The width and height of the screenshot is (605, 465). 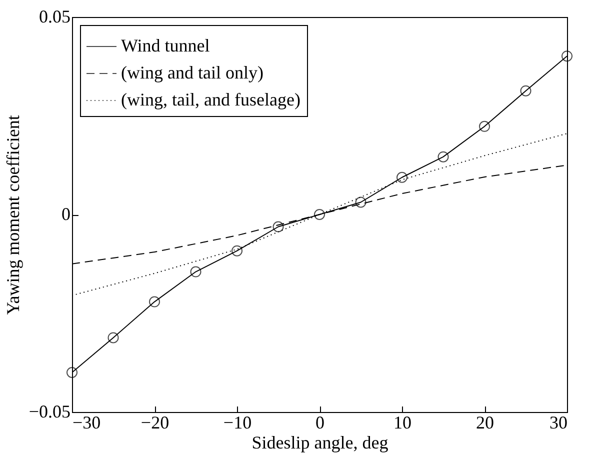 What do you see at coordinates (210, 100) in the screenshot?
I see `legend-label: (wing, tail, and fuselage)` at bounding box center [210, 100].